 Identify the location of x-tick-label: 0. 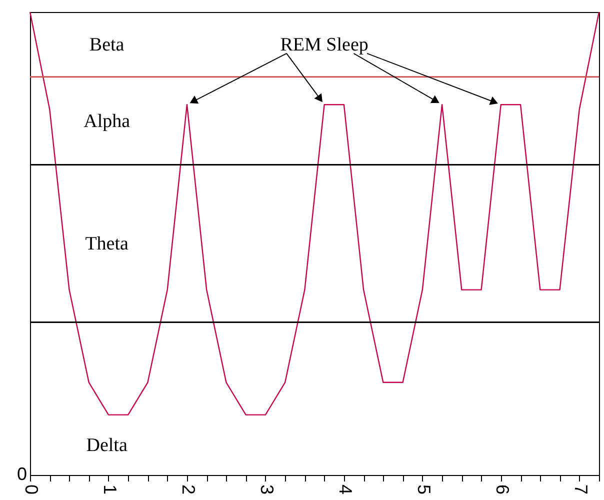
(32, 489).